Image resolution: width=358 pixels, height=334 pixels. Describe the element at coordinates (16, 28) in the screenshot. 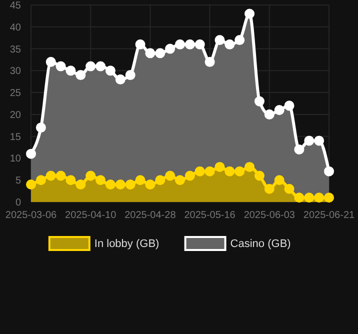

I see `y-tick-label: 40` at that location.